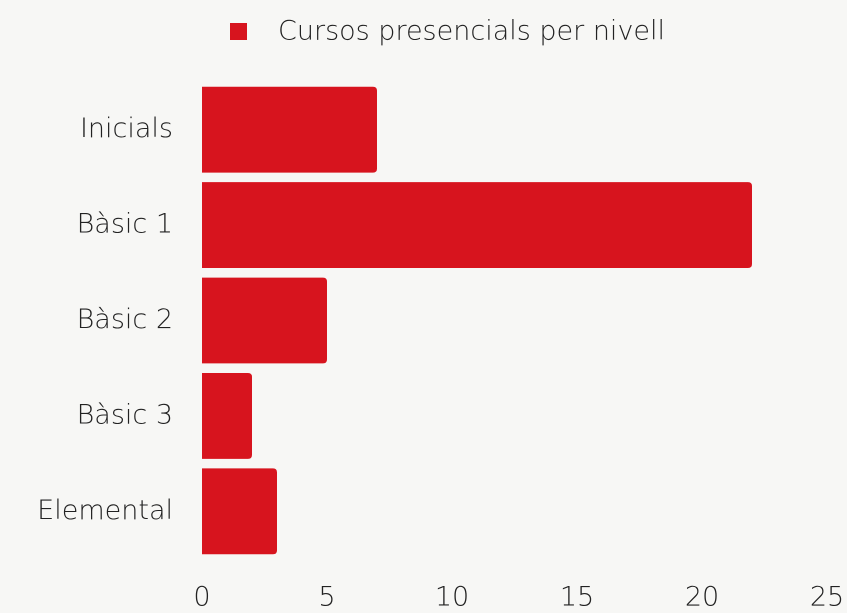  Describe the element at coordinates (577, 597) in the screenshot. I see `x-tick-label: 15` at that location.